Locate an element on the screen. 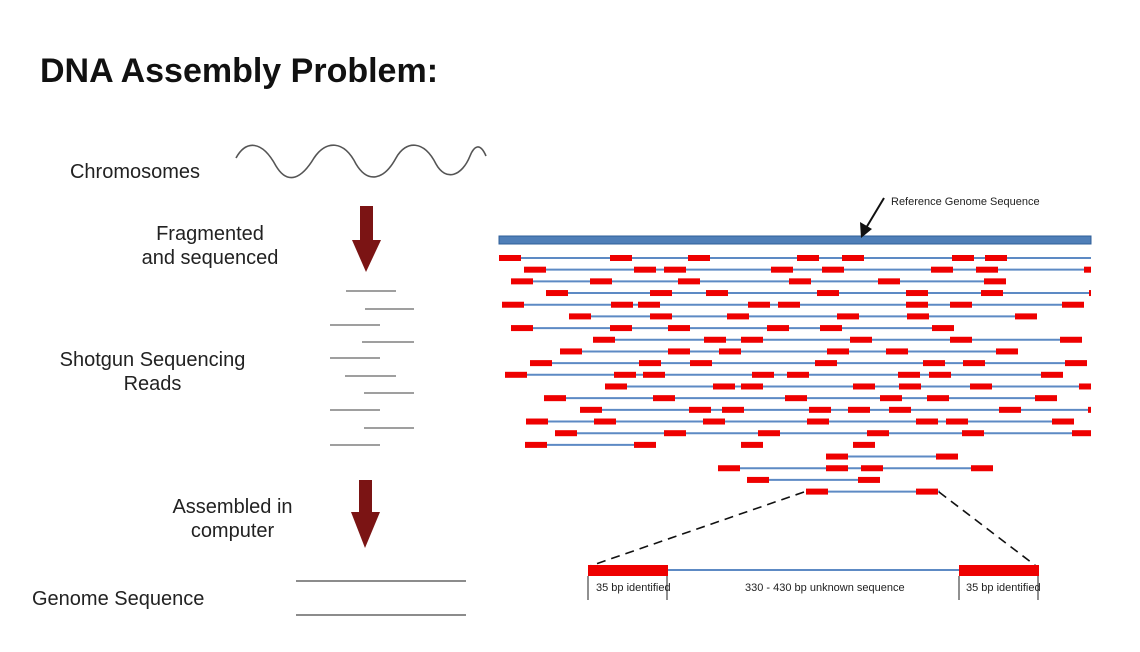  fragmented-line-1: Fragmented is located at coordinates (210, 234).